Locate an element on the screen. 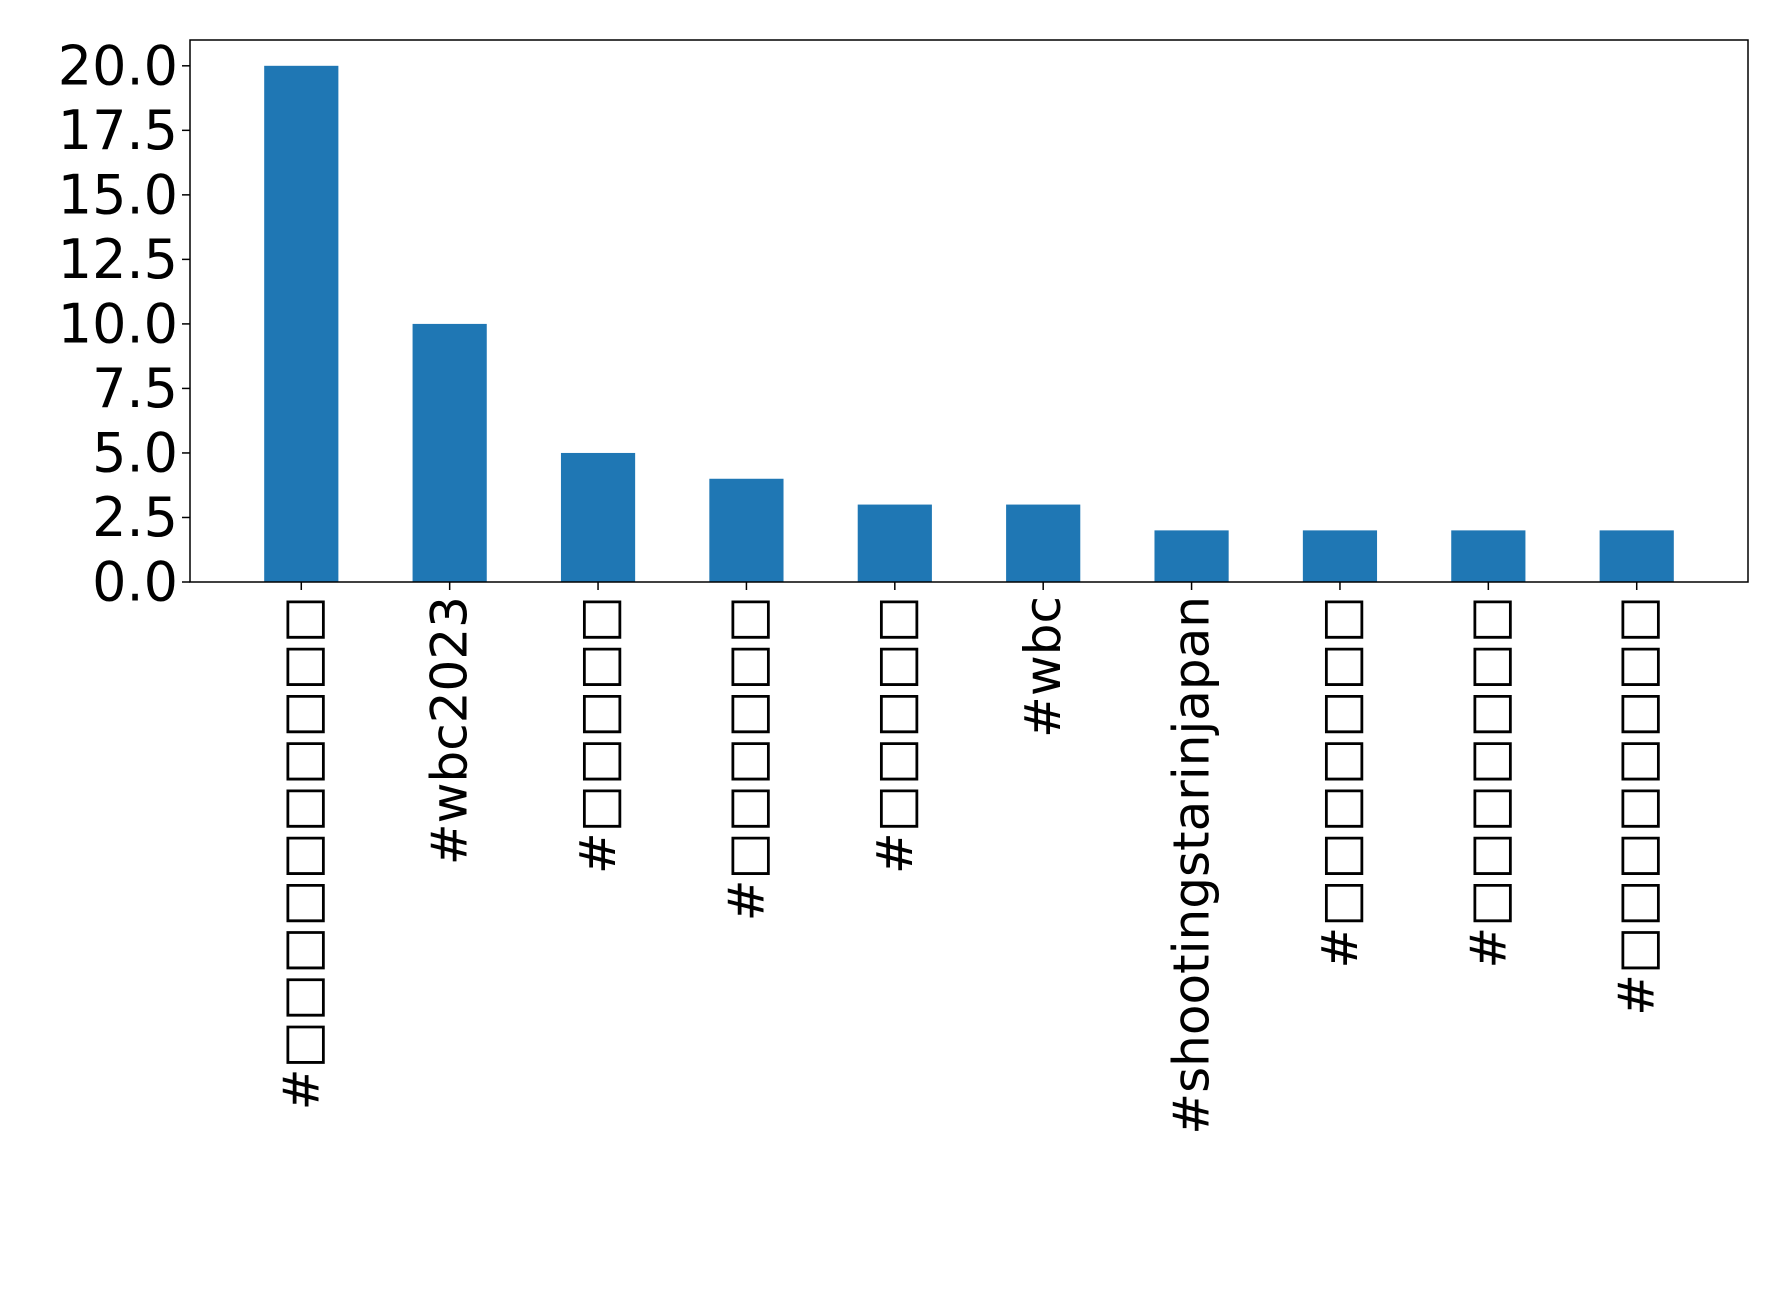 This screenshot has width=1778, height=1301. y-tick-label: 7.5 is located at coordinates (135, 388).